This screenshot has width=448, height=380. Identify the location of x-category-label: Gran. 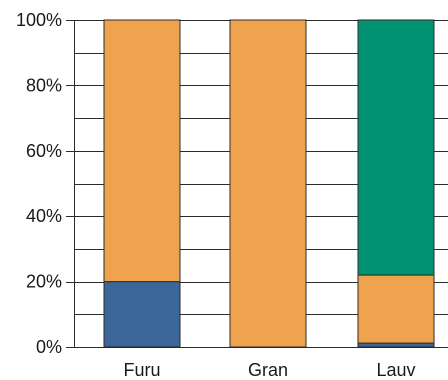
(268, 370).